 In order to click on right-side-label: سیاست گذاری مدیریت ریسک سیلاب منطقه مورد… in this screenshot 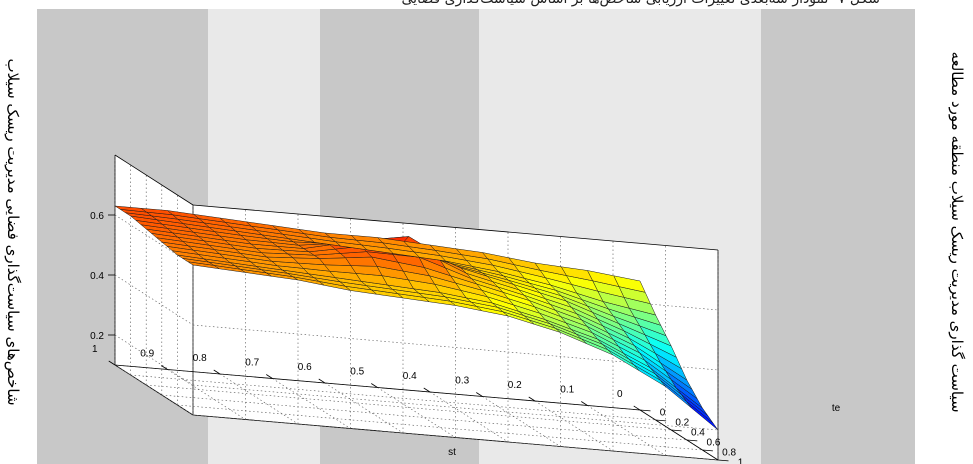, I will do `click(957, 232)`.